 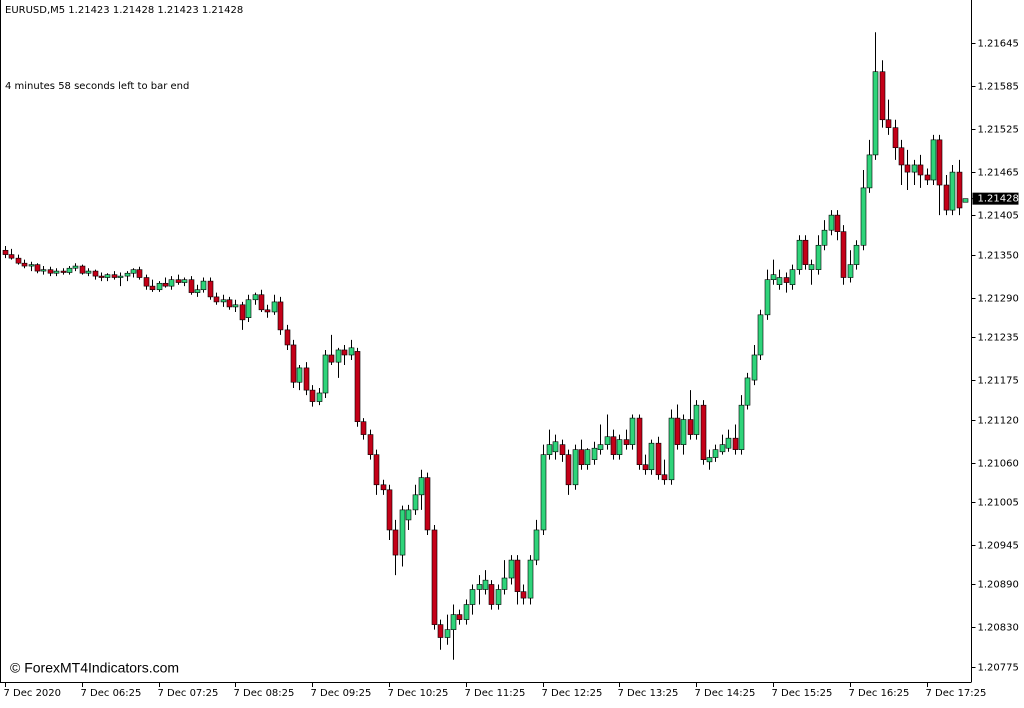 I want to click on x-tick-label: 7 Dec 10:25, so click(x=418, y=693).